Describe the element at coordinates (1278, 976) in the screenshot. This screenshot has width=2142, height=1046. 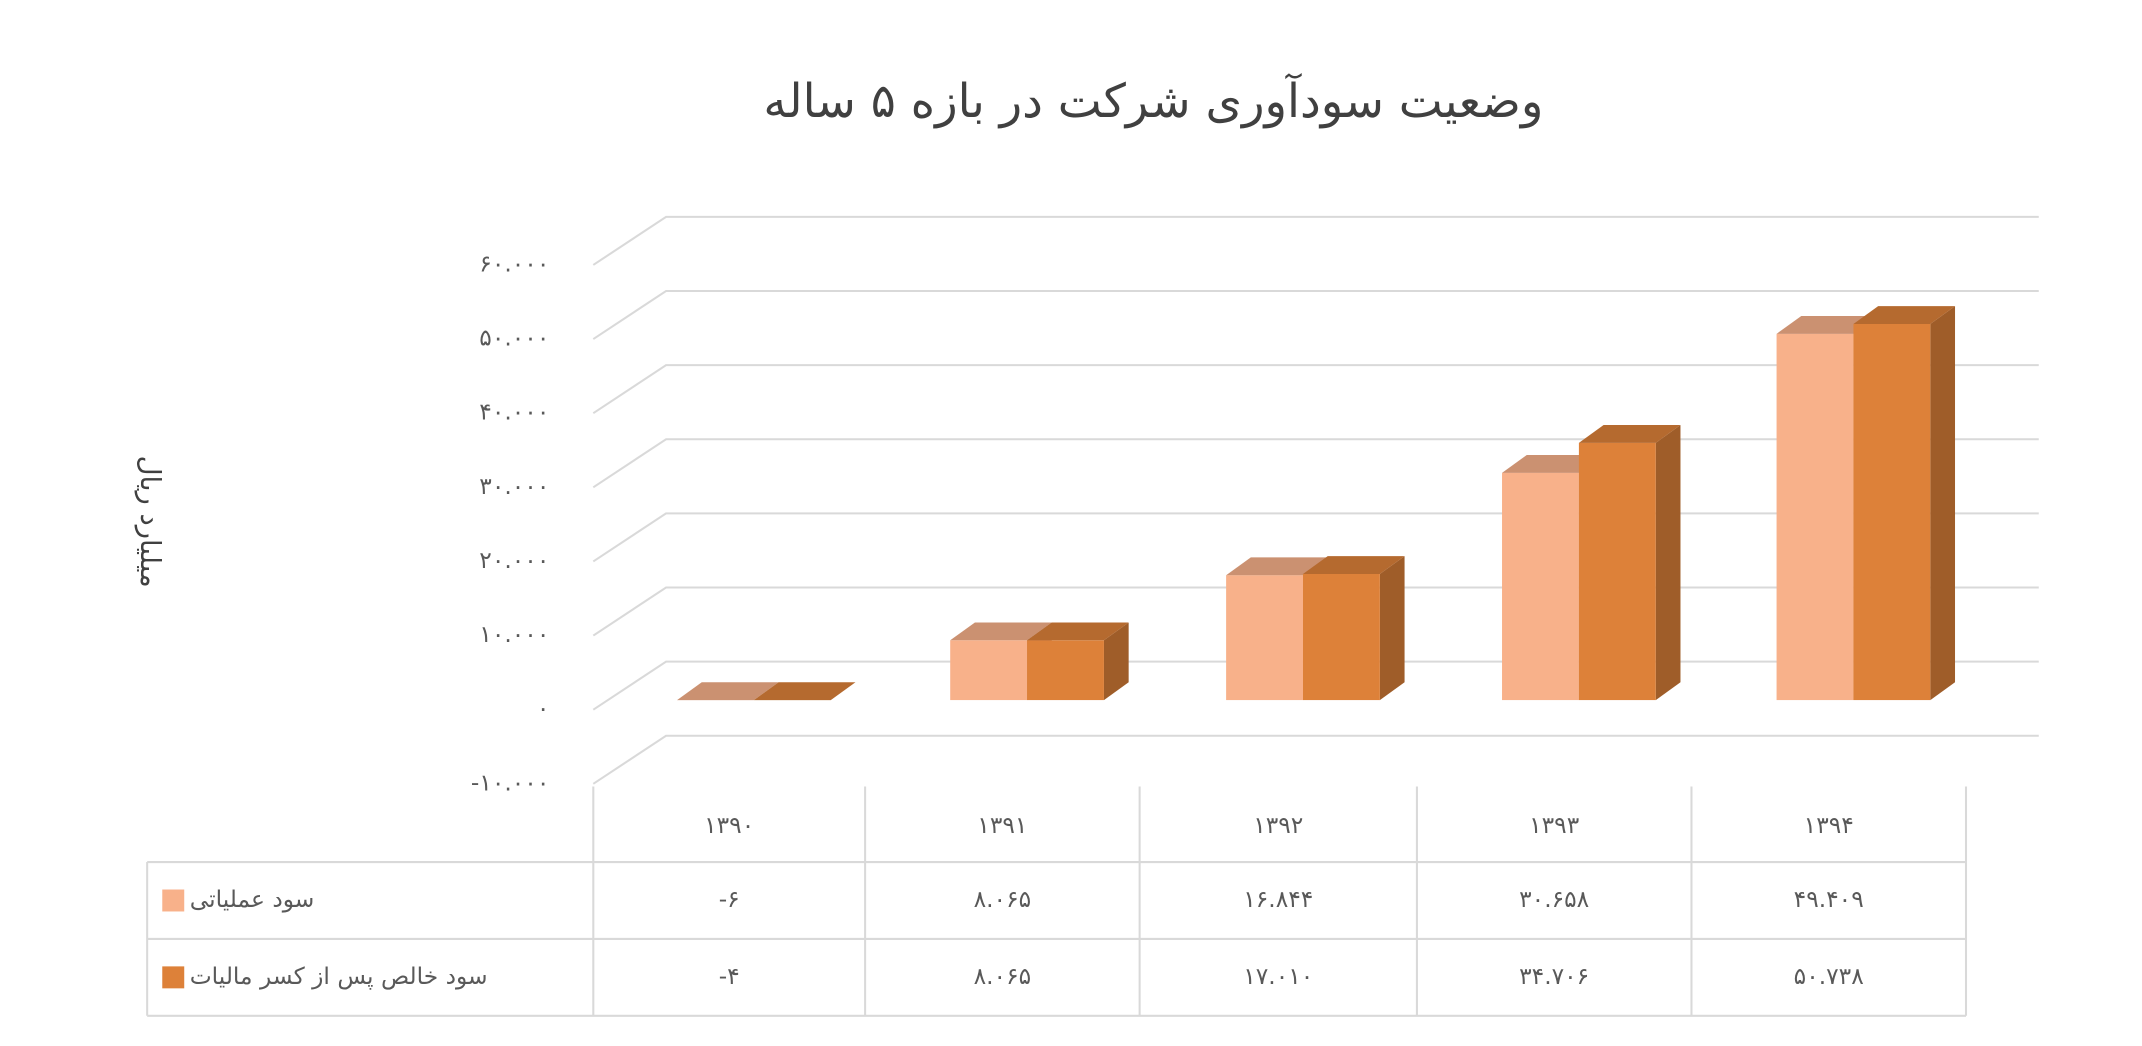
I see `table-value: ۱۷.۰۱۰` at that location.